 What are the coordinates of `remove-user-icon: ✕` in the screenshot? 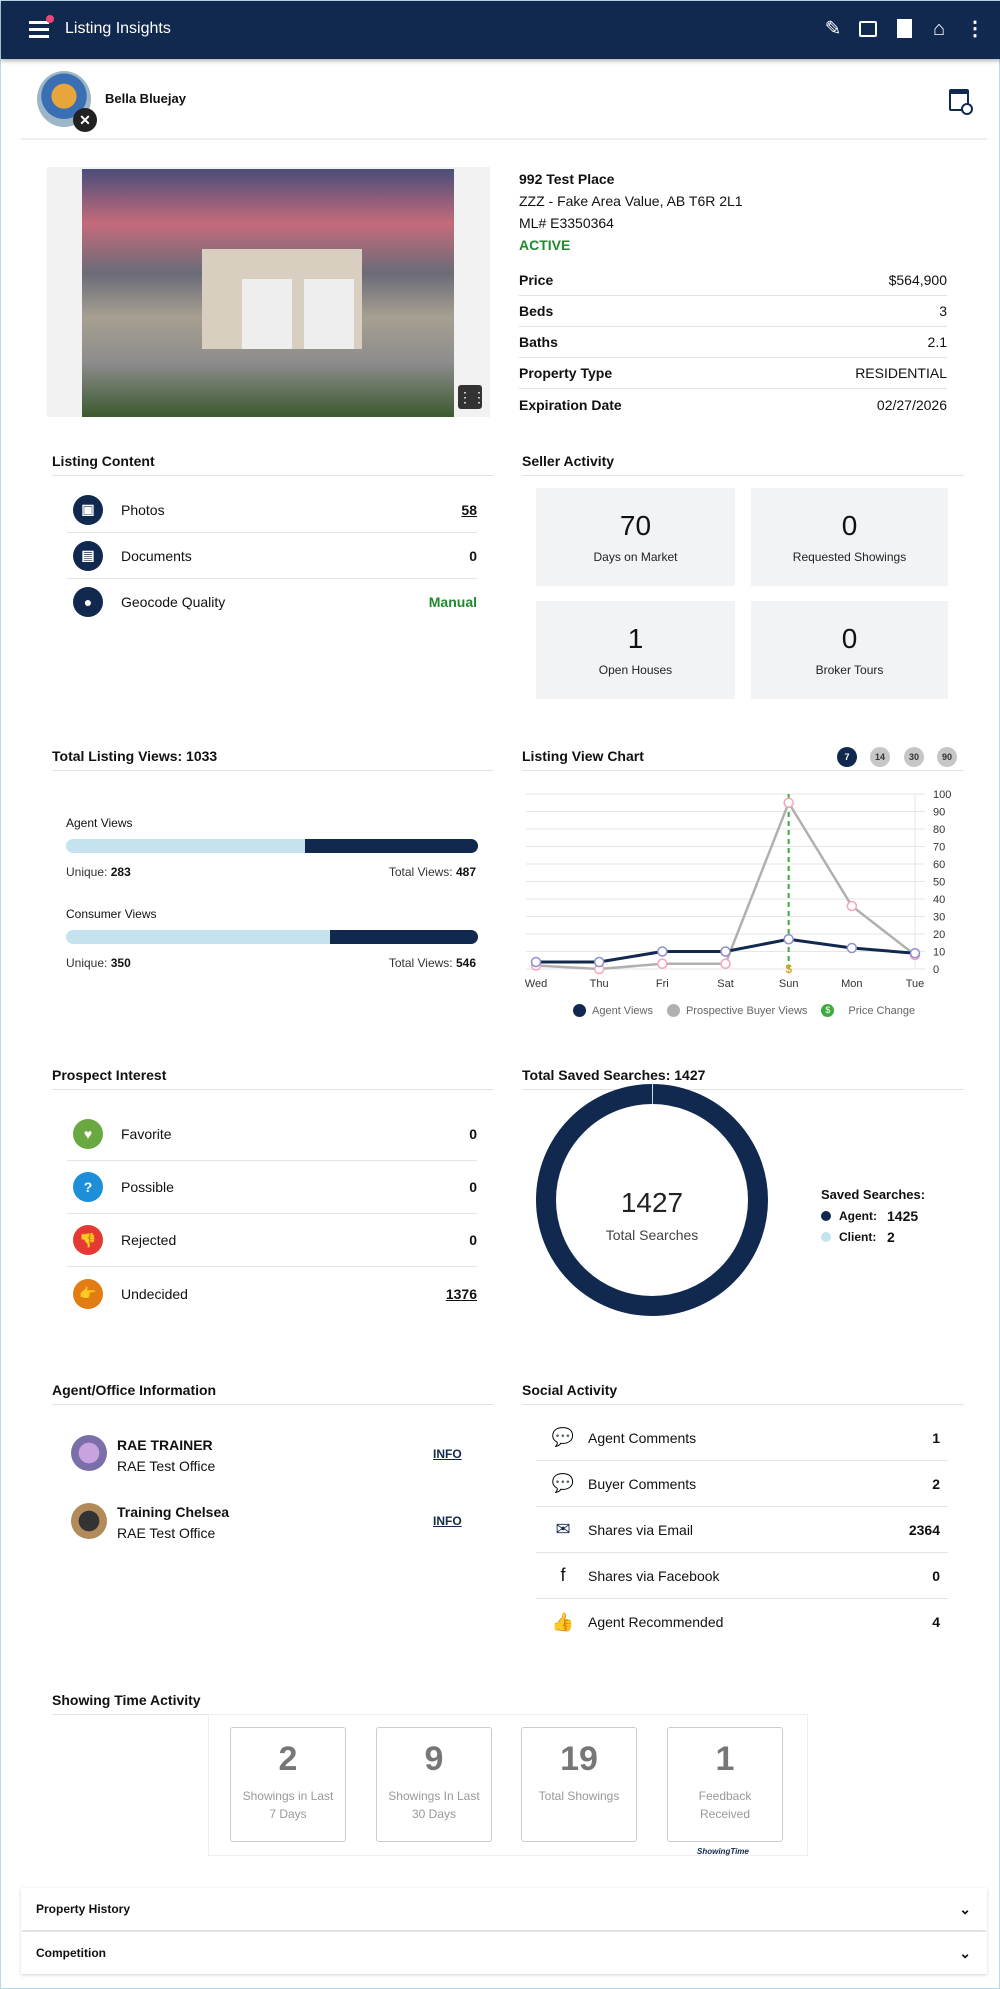 It's located at (85, 120).